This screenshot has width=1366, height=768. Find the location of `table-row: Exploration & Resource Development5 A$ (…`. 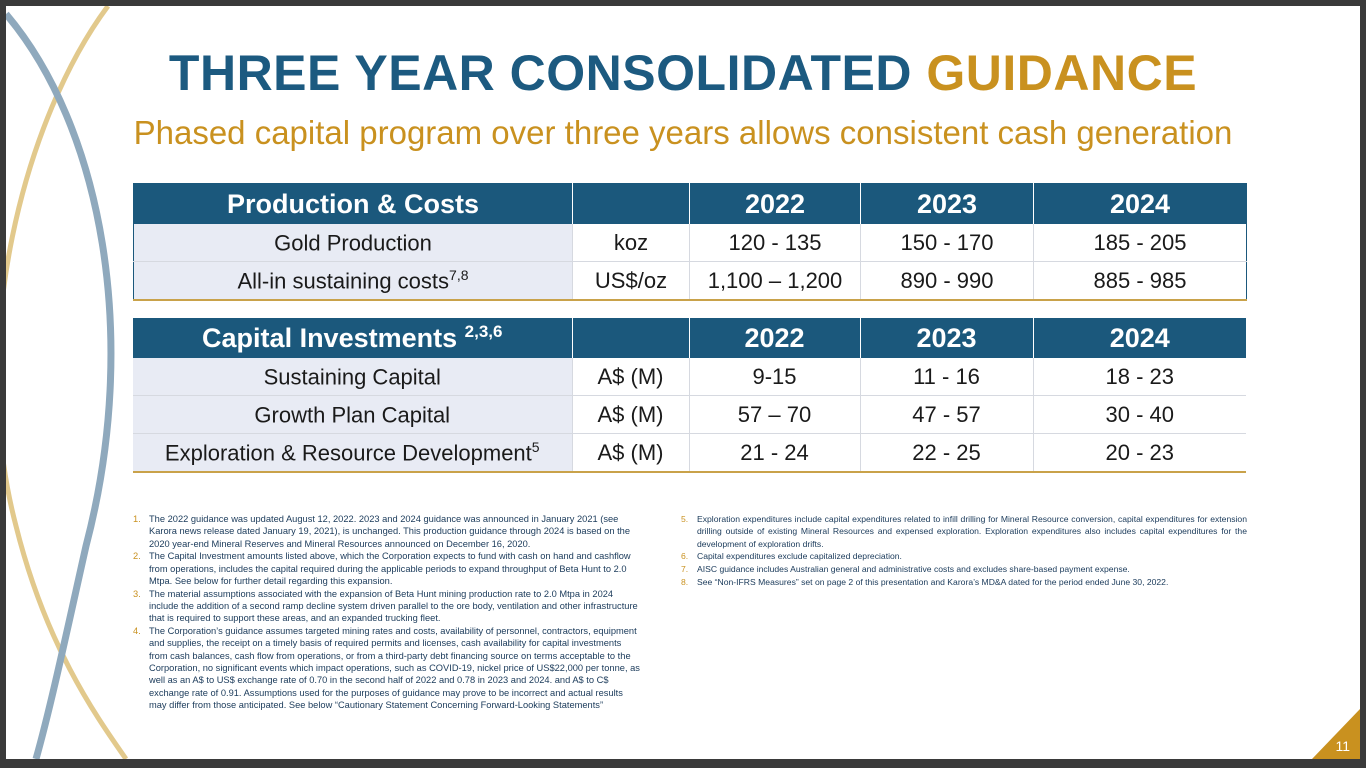

table-row: Exploration & Resource Development5 A$ (… is located at coordinates (689, 453).